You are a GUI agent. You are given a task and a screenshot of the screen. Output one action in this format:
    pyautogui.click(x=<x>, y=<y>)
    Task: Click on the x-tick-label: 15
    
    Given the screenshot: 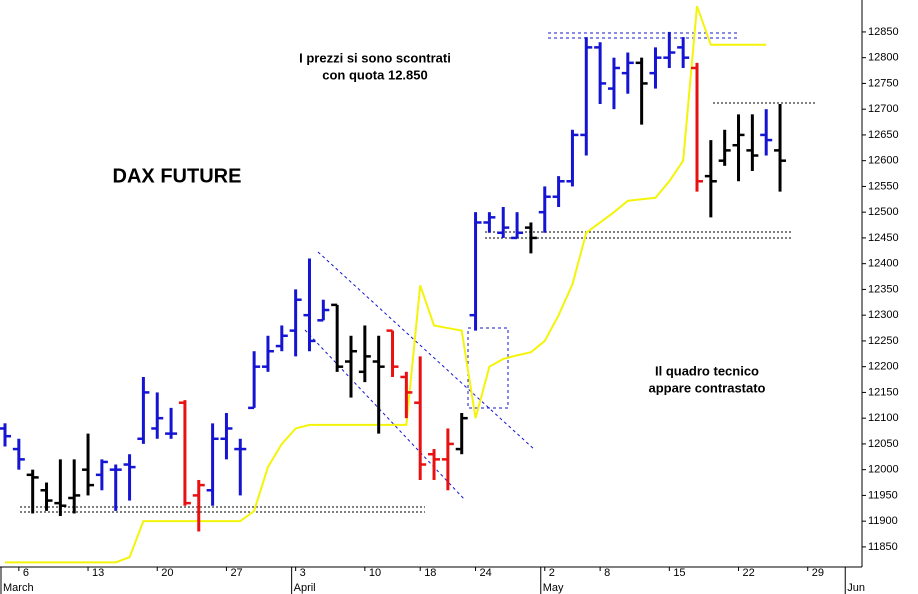 What is the action you would take?
    pyautogui.click(x=679, y=573)
    